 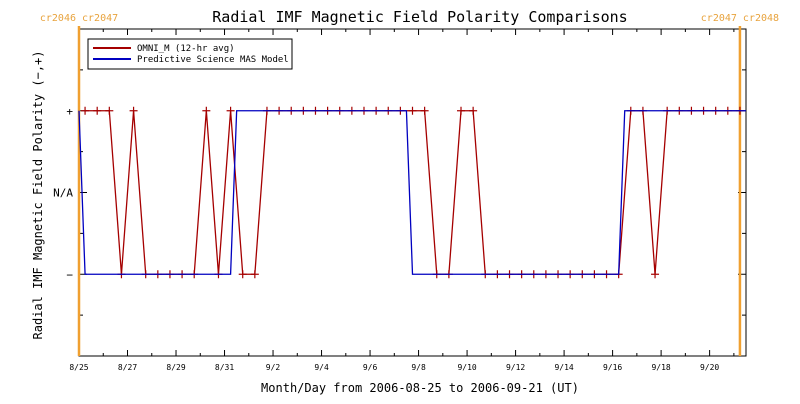 I want to click on carrington-marker-label: cr2047 cr2048, so click(x=740, y=18).